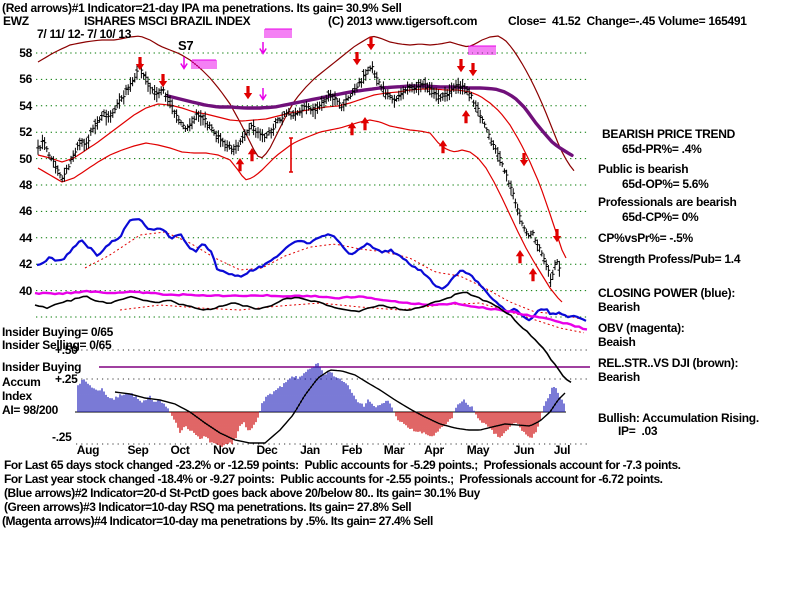  What do you see at coordinates (645, 238) in the screenshot?
I see `cp-vs-pr: CP%vsPr%= -.5%` at bounding box center [645, 238].